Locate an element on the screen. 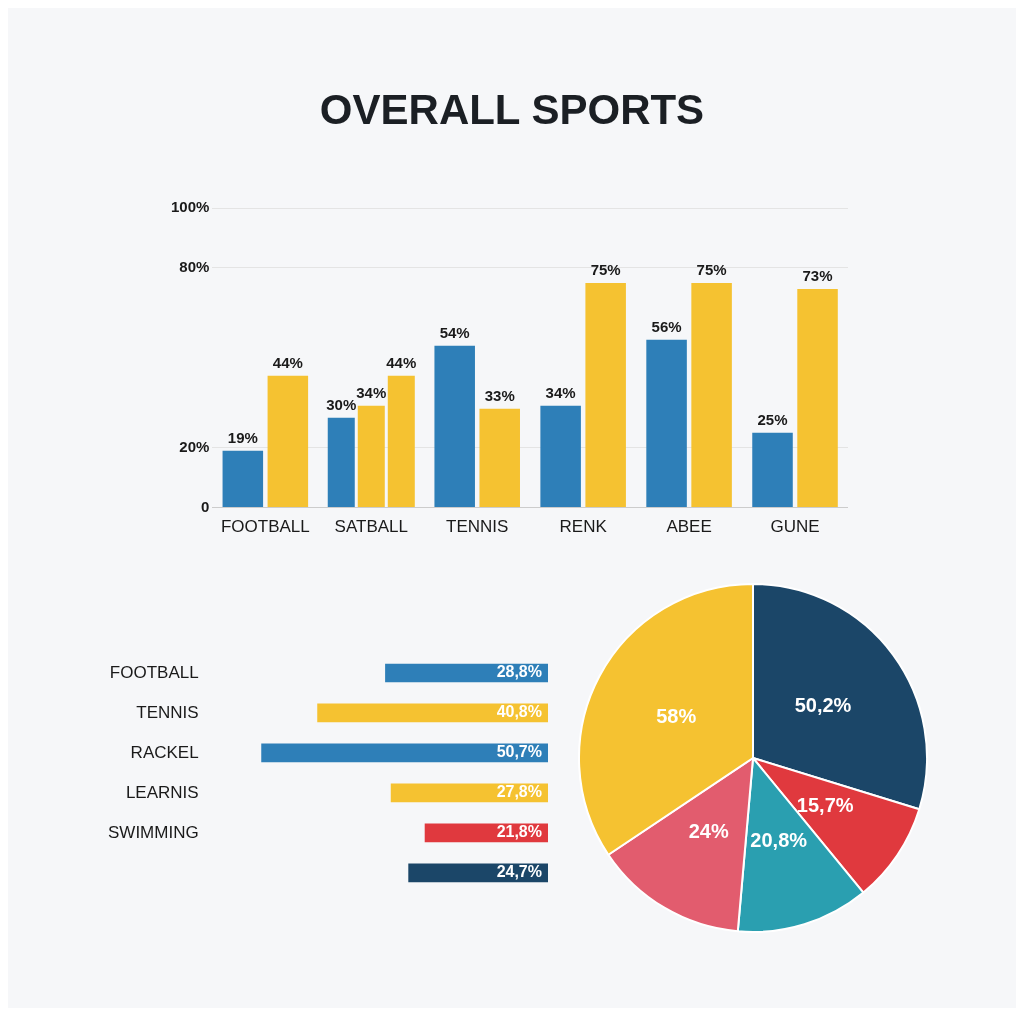 The height and width of the screenshot is (1024, 1024). x-tick-label: TENNIS is located at coordinates (477, 527).